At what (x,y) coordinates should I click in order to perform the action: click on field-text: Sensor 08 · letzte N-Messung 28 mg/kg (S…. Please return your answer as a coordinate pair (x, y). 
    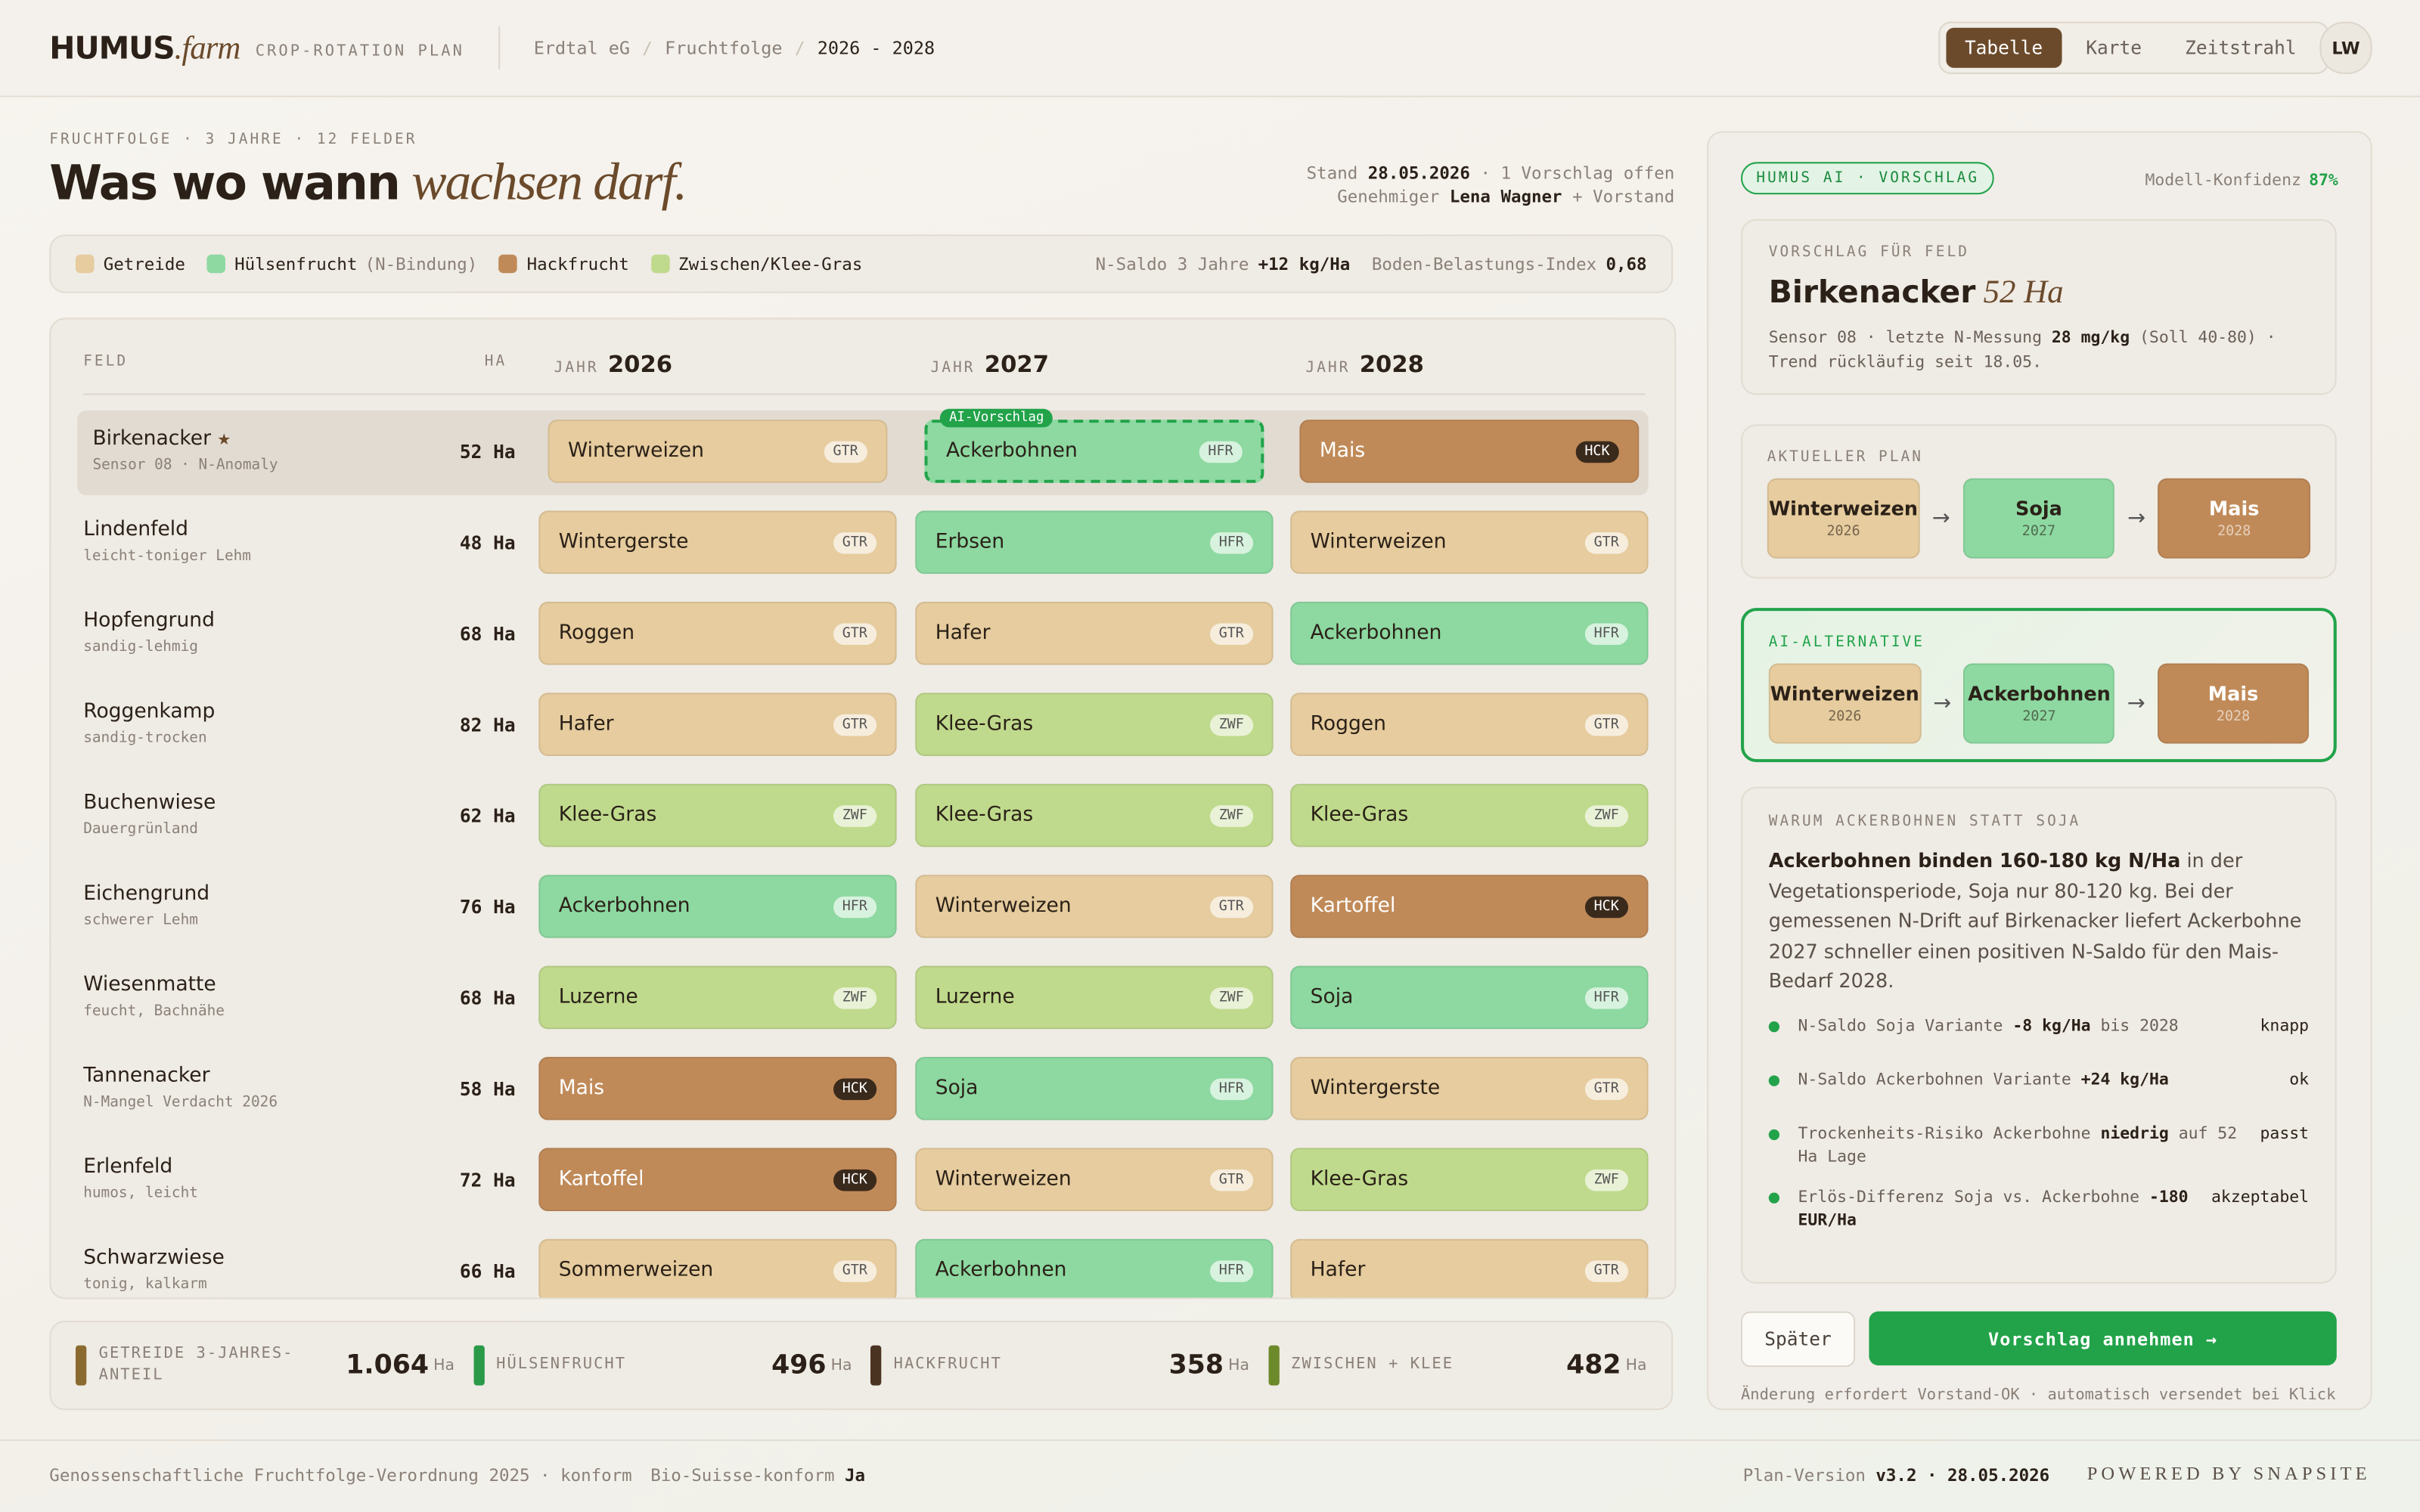
    Looking at the image, I should click on (2039, 350).